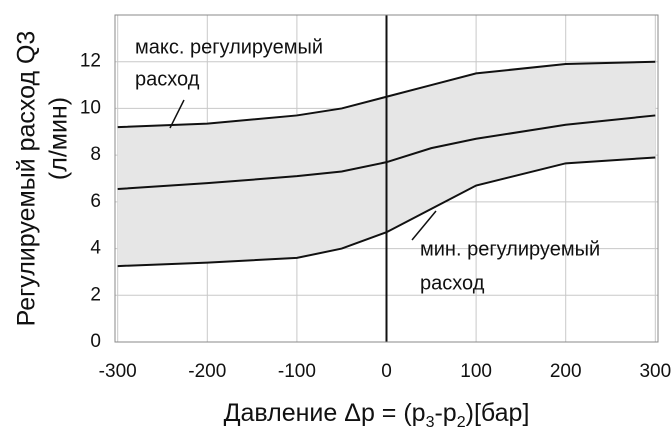  Describe the element at coordinates (27, 179) in the screenshot. I see `y-axis-label: Регулируемый расход Q3` at that location.